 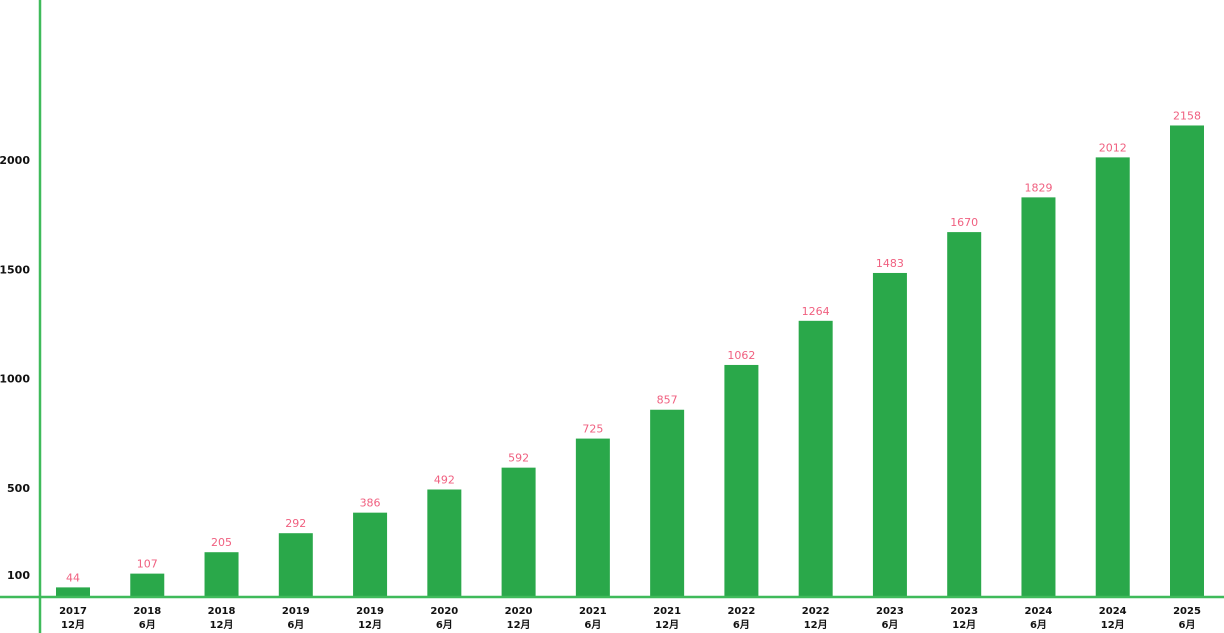 I want to click on x-tick-label-year: 2025, so click(x=1187, y=611).